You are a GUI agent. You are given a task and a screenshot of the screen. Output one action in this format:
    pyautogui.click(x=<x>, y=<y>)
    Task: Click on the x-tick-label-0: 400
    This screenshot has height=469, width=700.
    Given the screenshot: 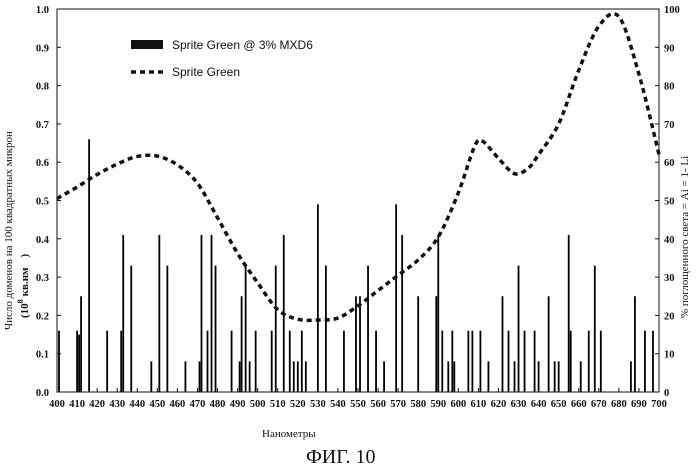 What is the action you would take?
    pyautogui.click(x=57, y=404)
    